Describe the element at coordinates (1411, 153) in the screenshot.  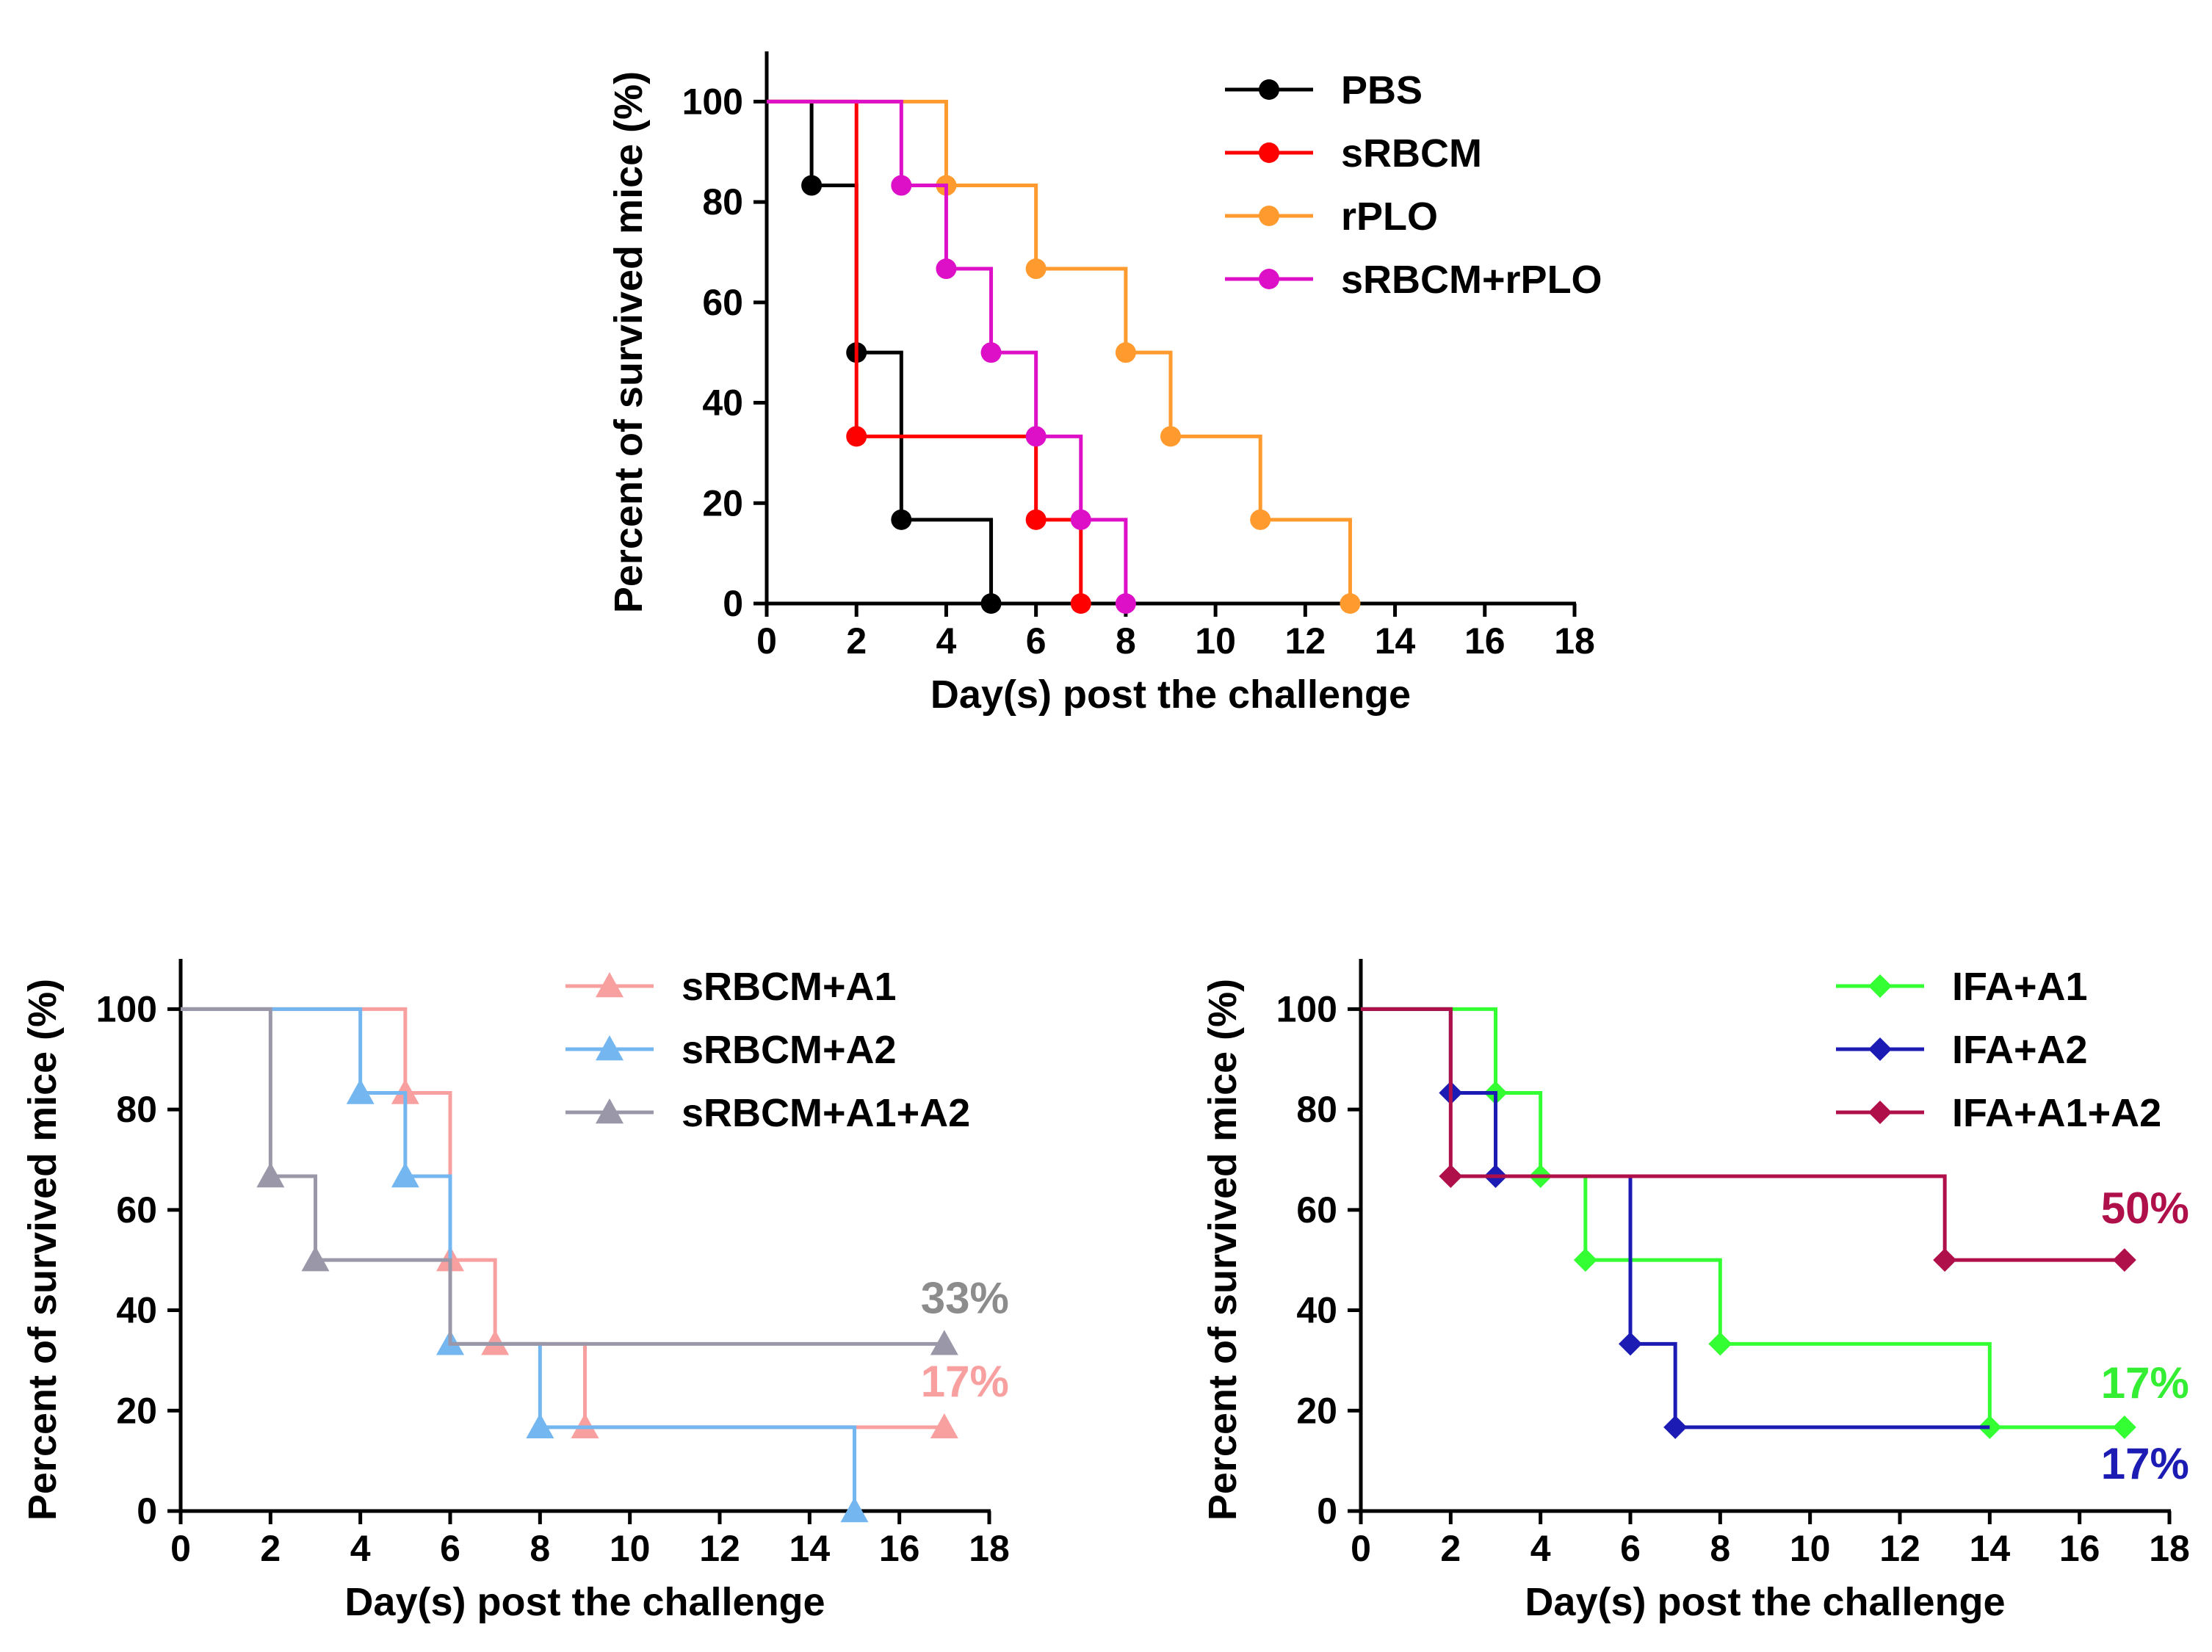
I see `legend-label: sRBCM` at that location.